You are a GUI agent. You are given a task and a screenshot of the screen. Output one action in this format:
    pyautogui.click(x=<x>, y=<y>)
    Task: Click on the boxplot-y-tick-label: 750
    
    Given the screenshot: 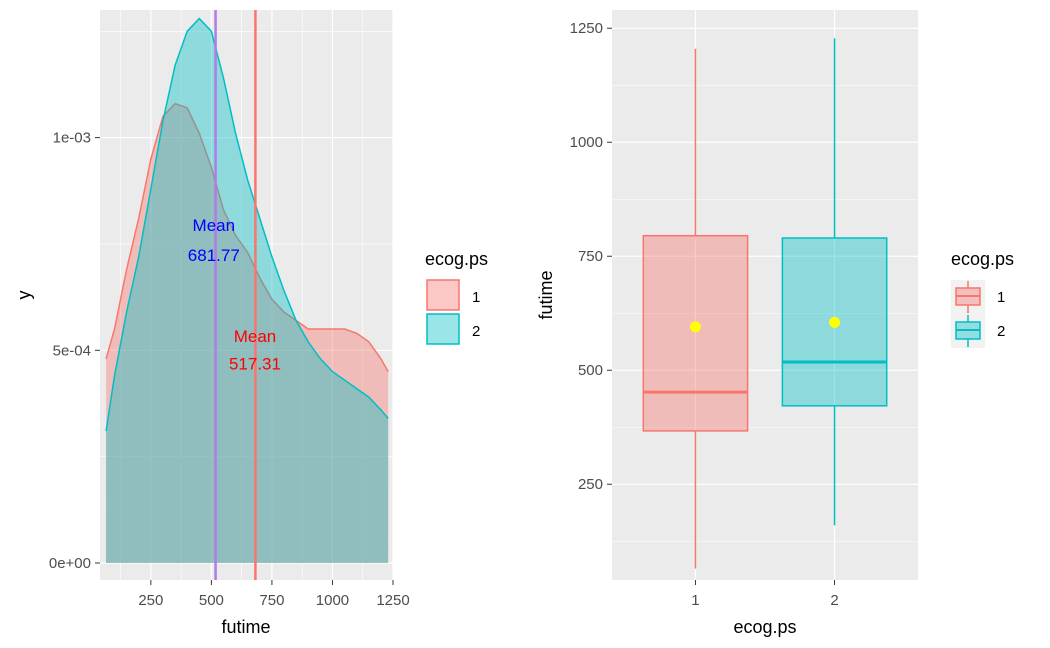 What is the action you would take?
    pyautogui.click(x=590, y=256)
    